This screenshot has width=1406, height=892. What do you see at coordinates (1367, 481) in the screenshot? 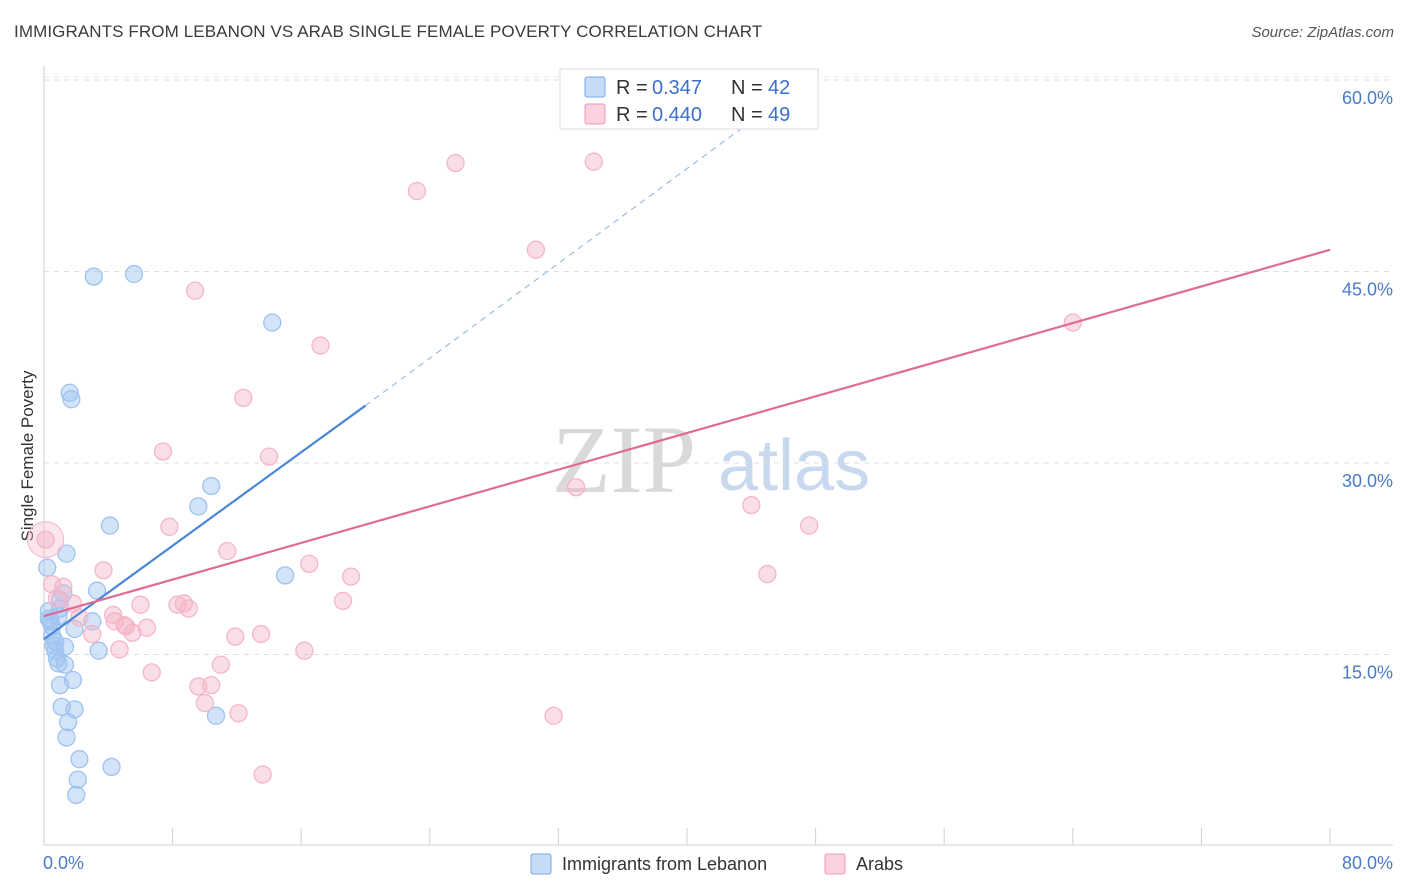
I see `y-tick-label: 30.0%` at bounding box center [1367, 481].